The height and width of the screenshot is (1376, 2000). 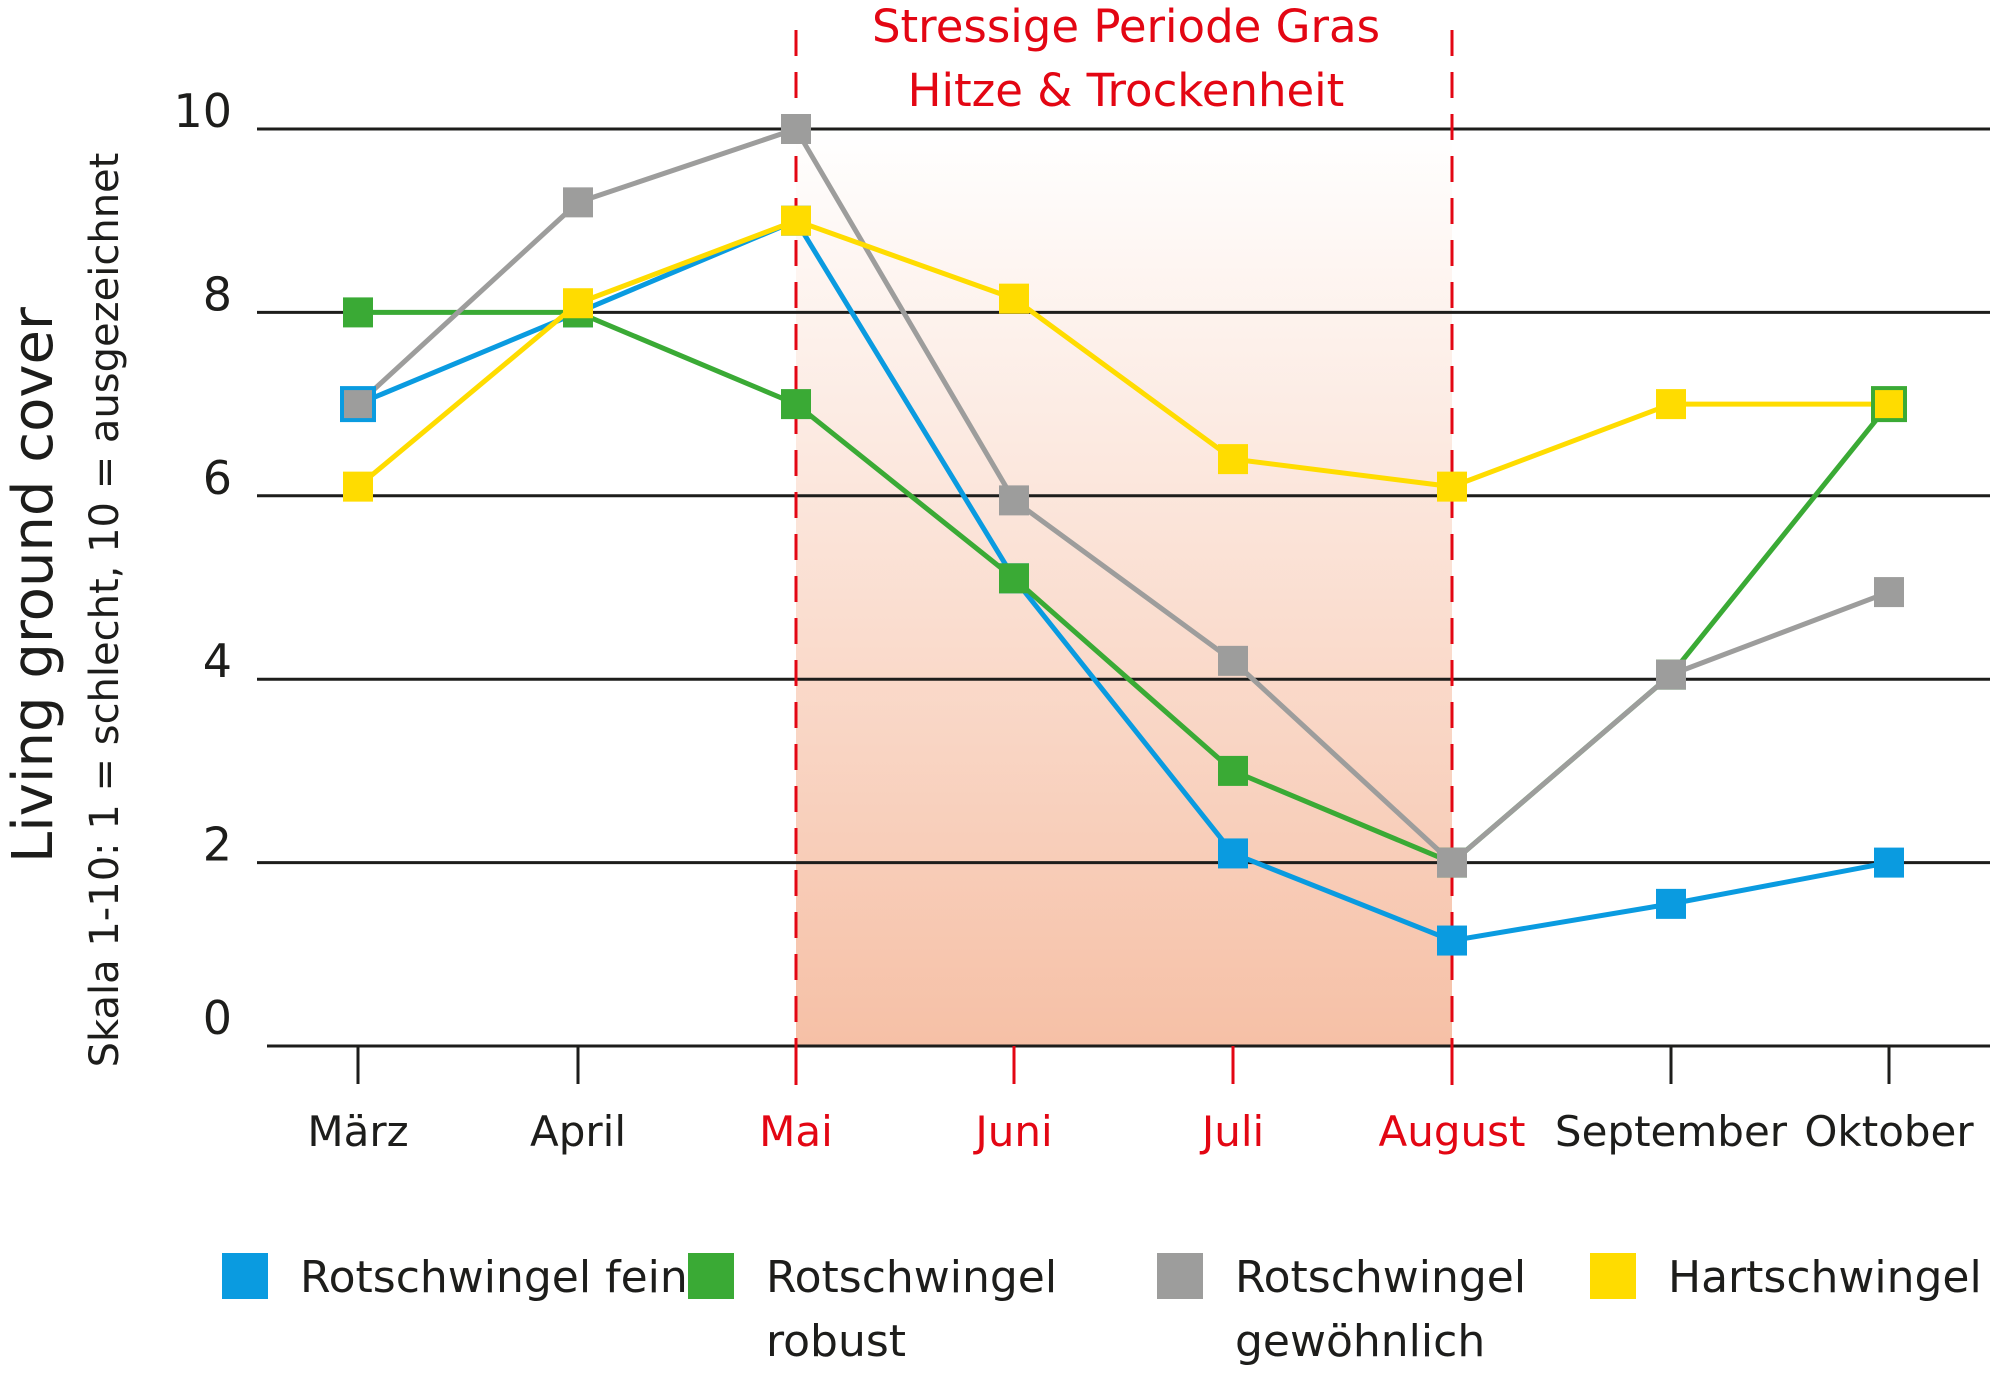 I want to click on x-tick-label: April, so click(x=578, y=1131).